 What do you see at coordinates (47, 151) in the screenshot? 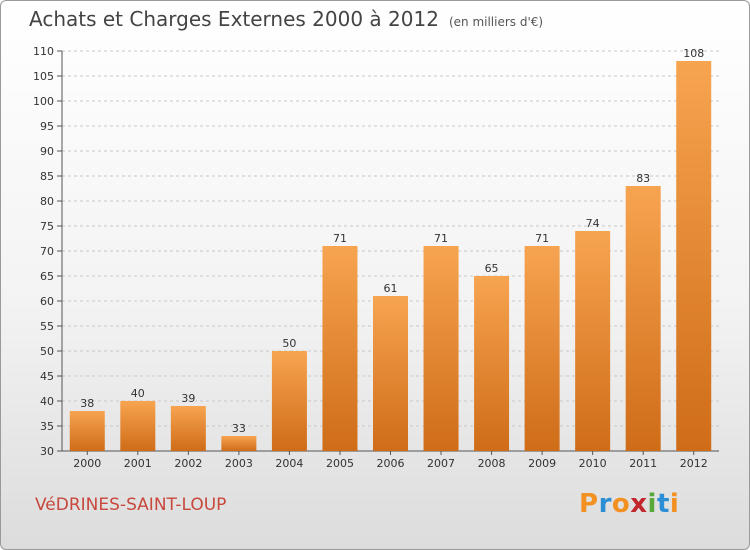
I see `y-tick-label: 90` at bounding box center [47, 151].